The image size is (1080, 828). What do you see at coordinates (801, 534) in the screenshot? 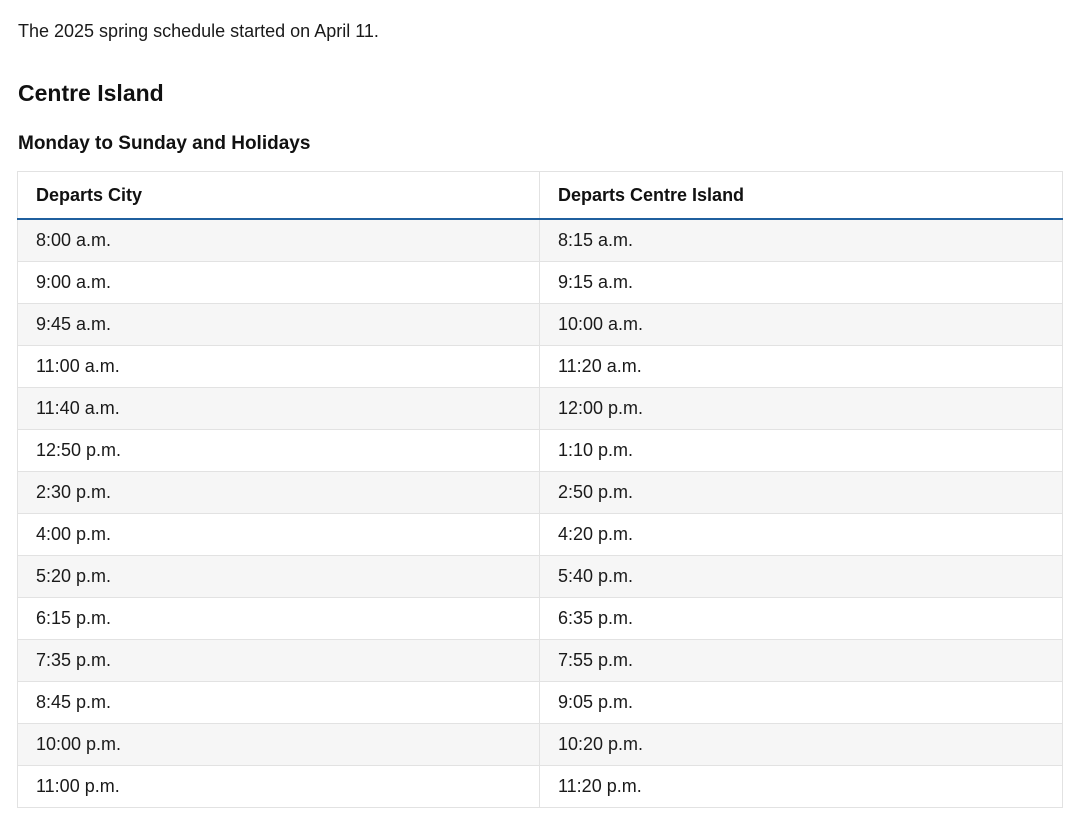
I see `departs-island-cell: 4:20 p.m.` at bounding box center [801, 534].